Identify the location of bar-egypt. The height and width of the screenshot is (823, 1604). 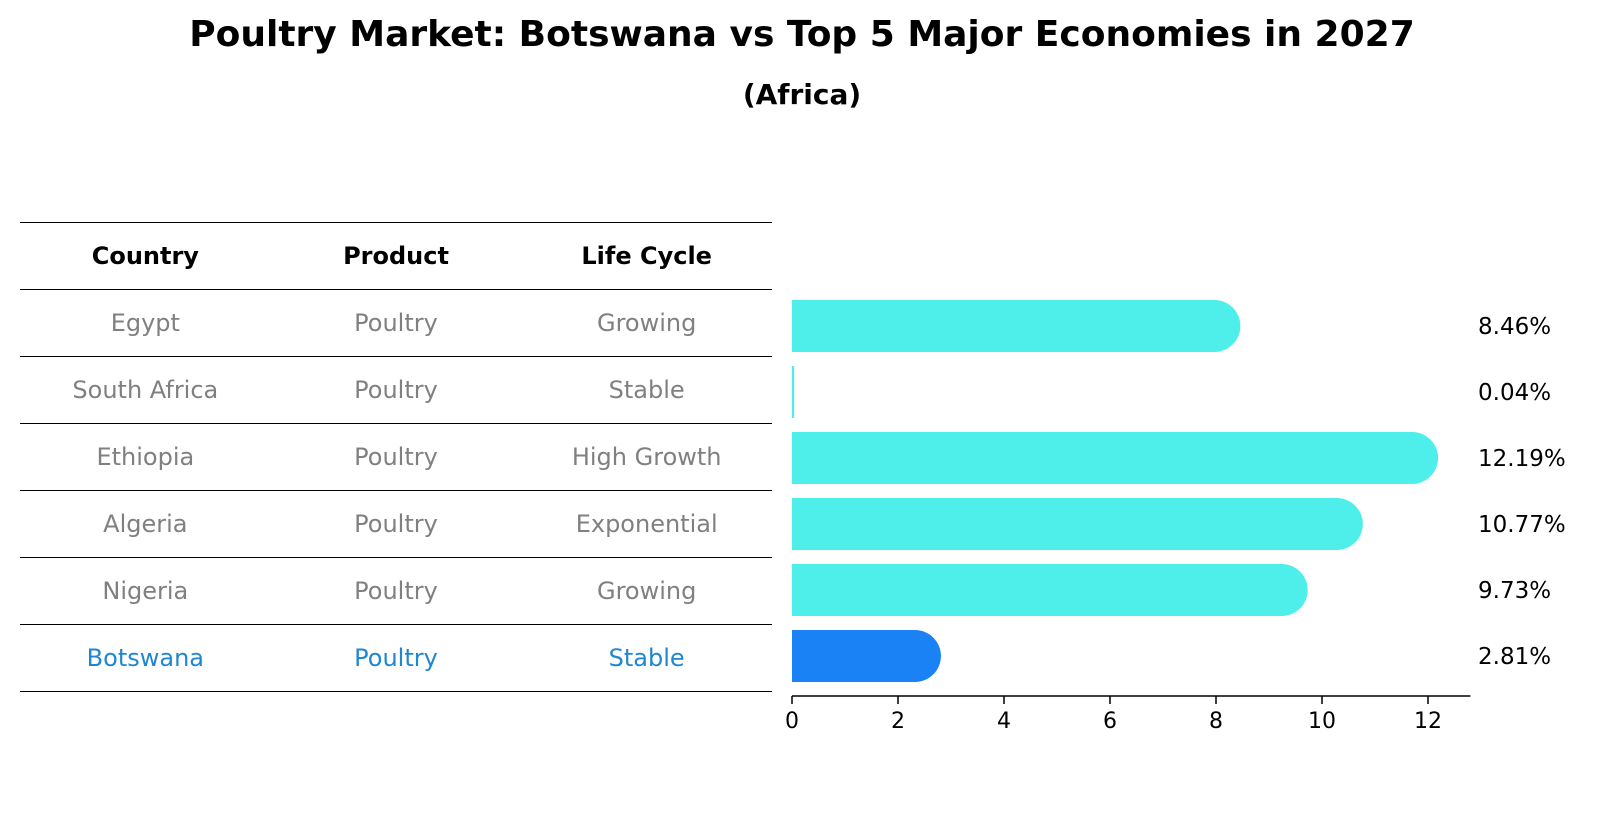
(1016, 326).